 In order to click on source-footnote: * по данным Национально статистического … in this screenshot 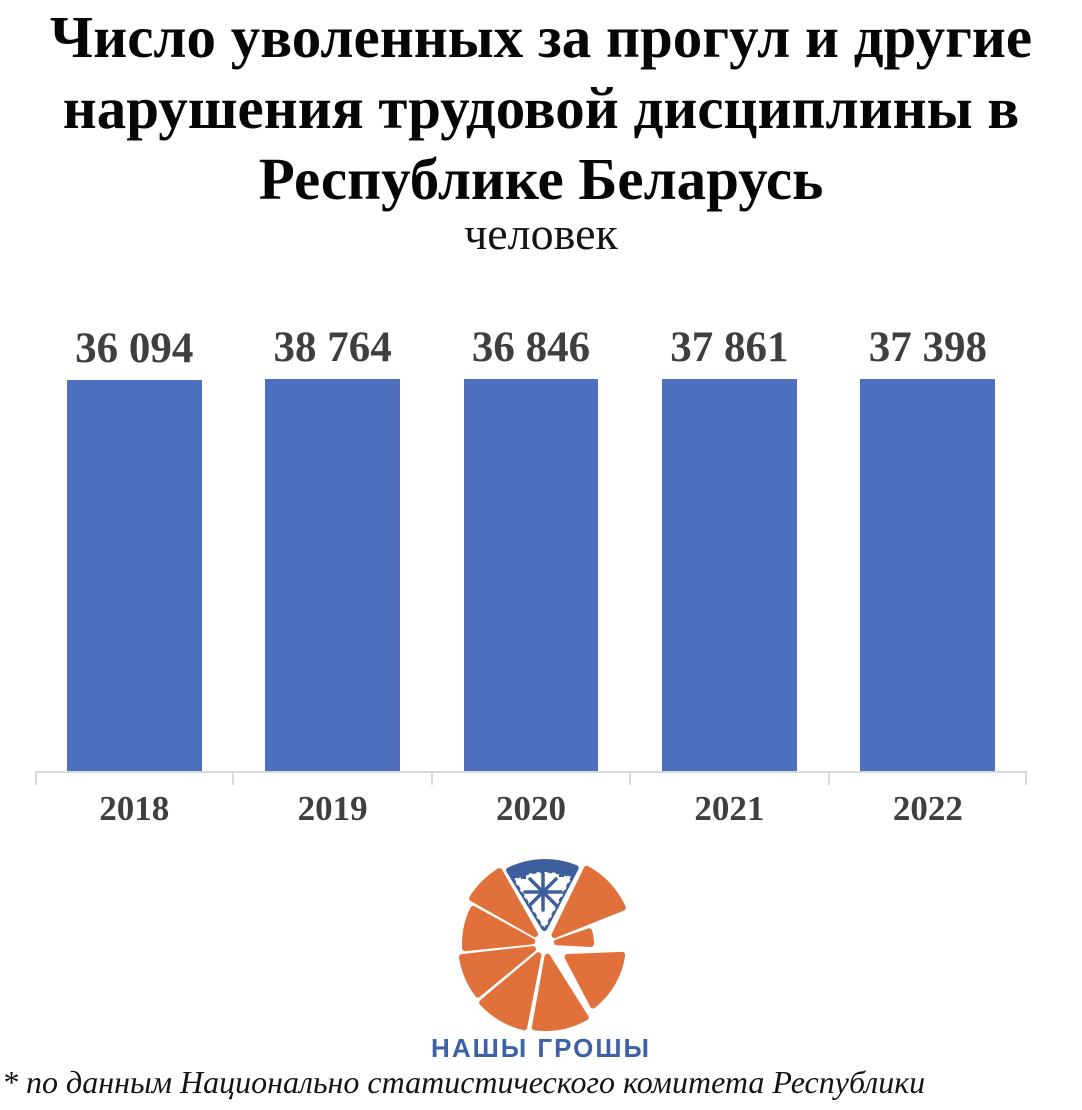, I will do `click(464, 1082)`.